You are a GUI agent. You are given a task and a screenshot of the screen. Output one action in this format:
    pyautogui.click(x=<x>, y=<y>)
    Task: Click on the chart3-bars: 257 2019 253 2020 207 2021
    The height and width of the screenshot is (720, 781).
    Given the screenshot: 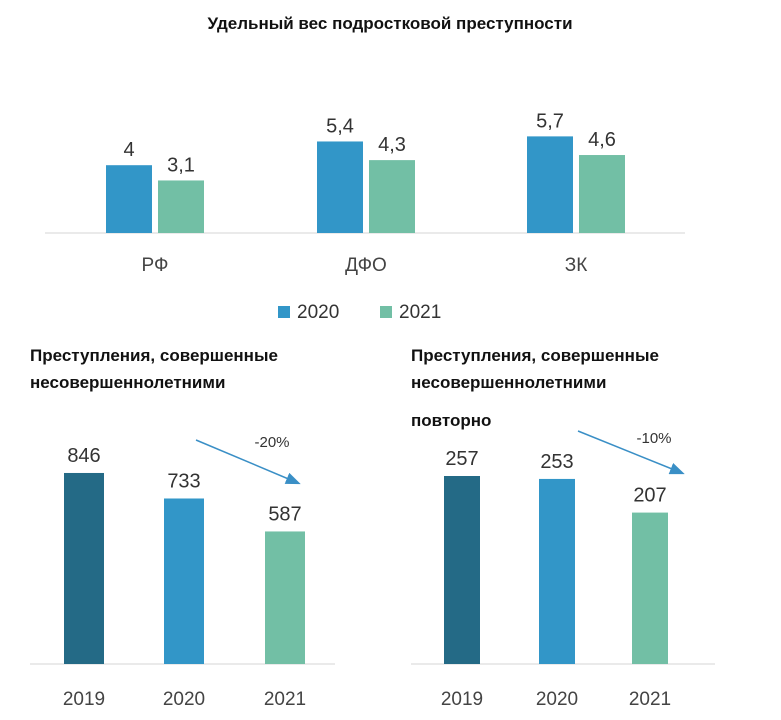 What is the action you would take?
    pyautogui.click(x=556, y=579)
    